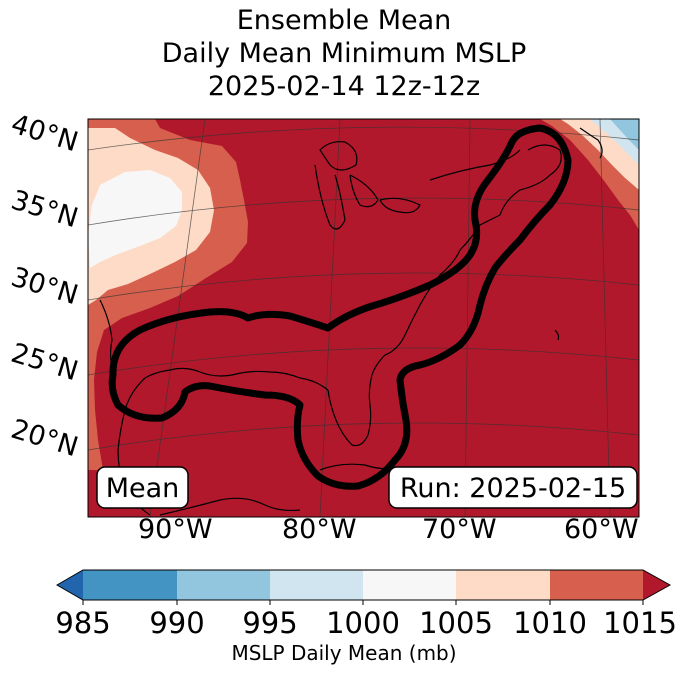 This screenshot has width=688, height=674. Describe the element at coordinates (456, 623) in the screenshot. I see `colorbar-tick-1005: 1005` at that location.